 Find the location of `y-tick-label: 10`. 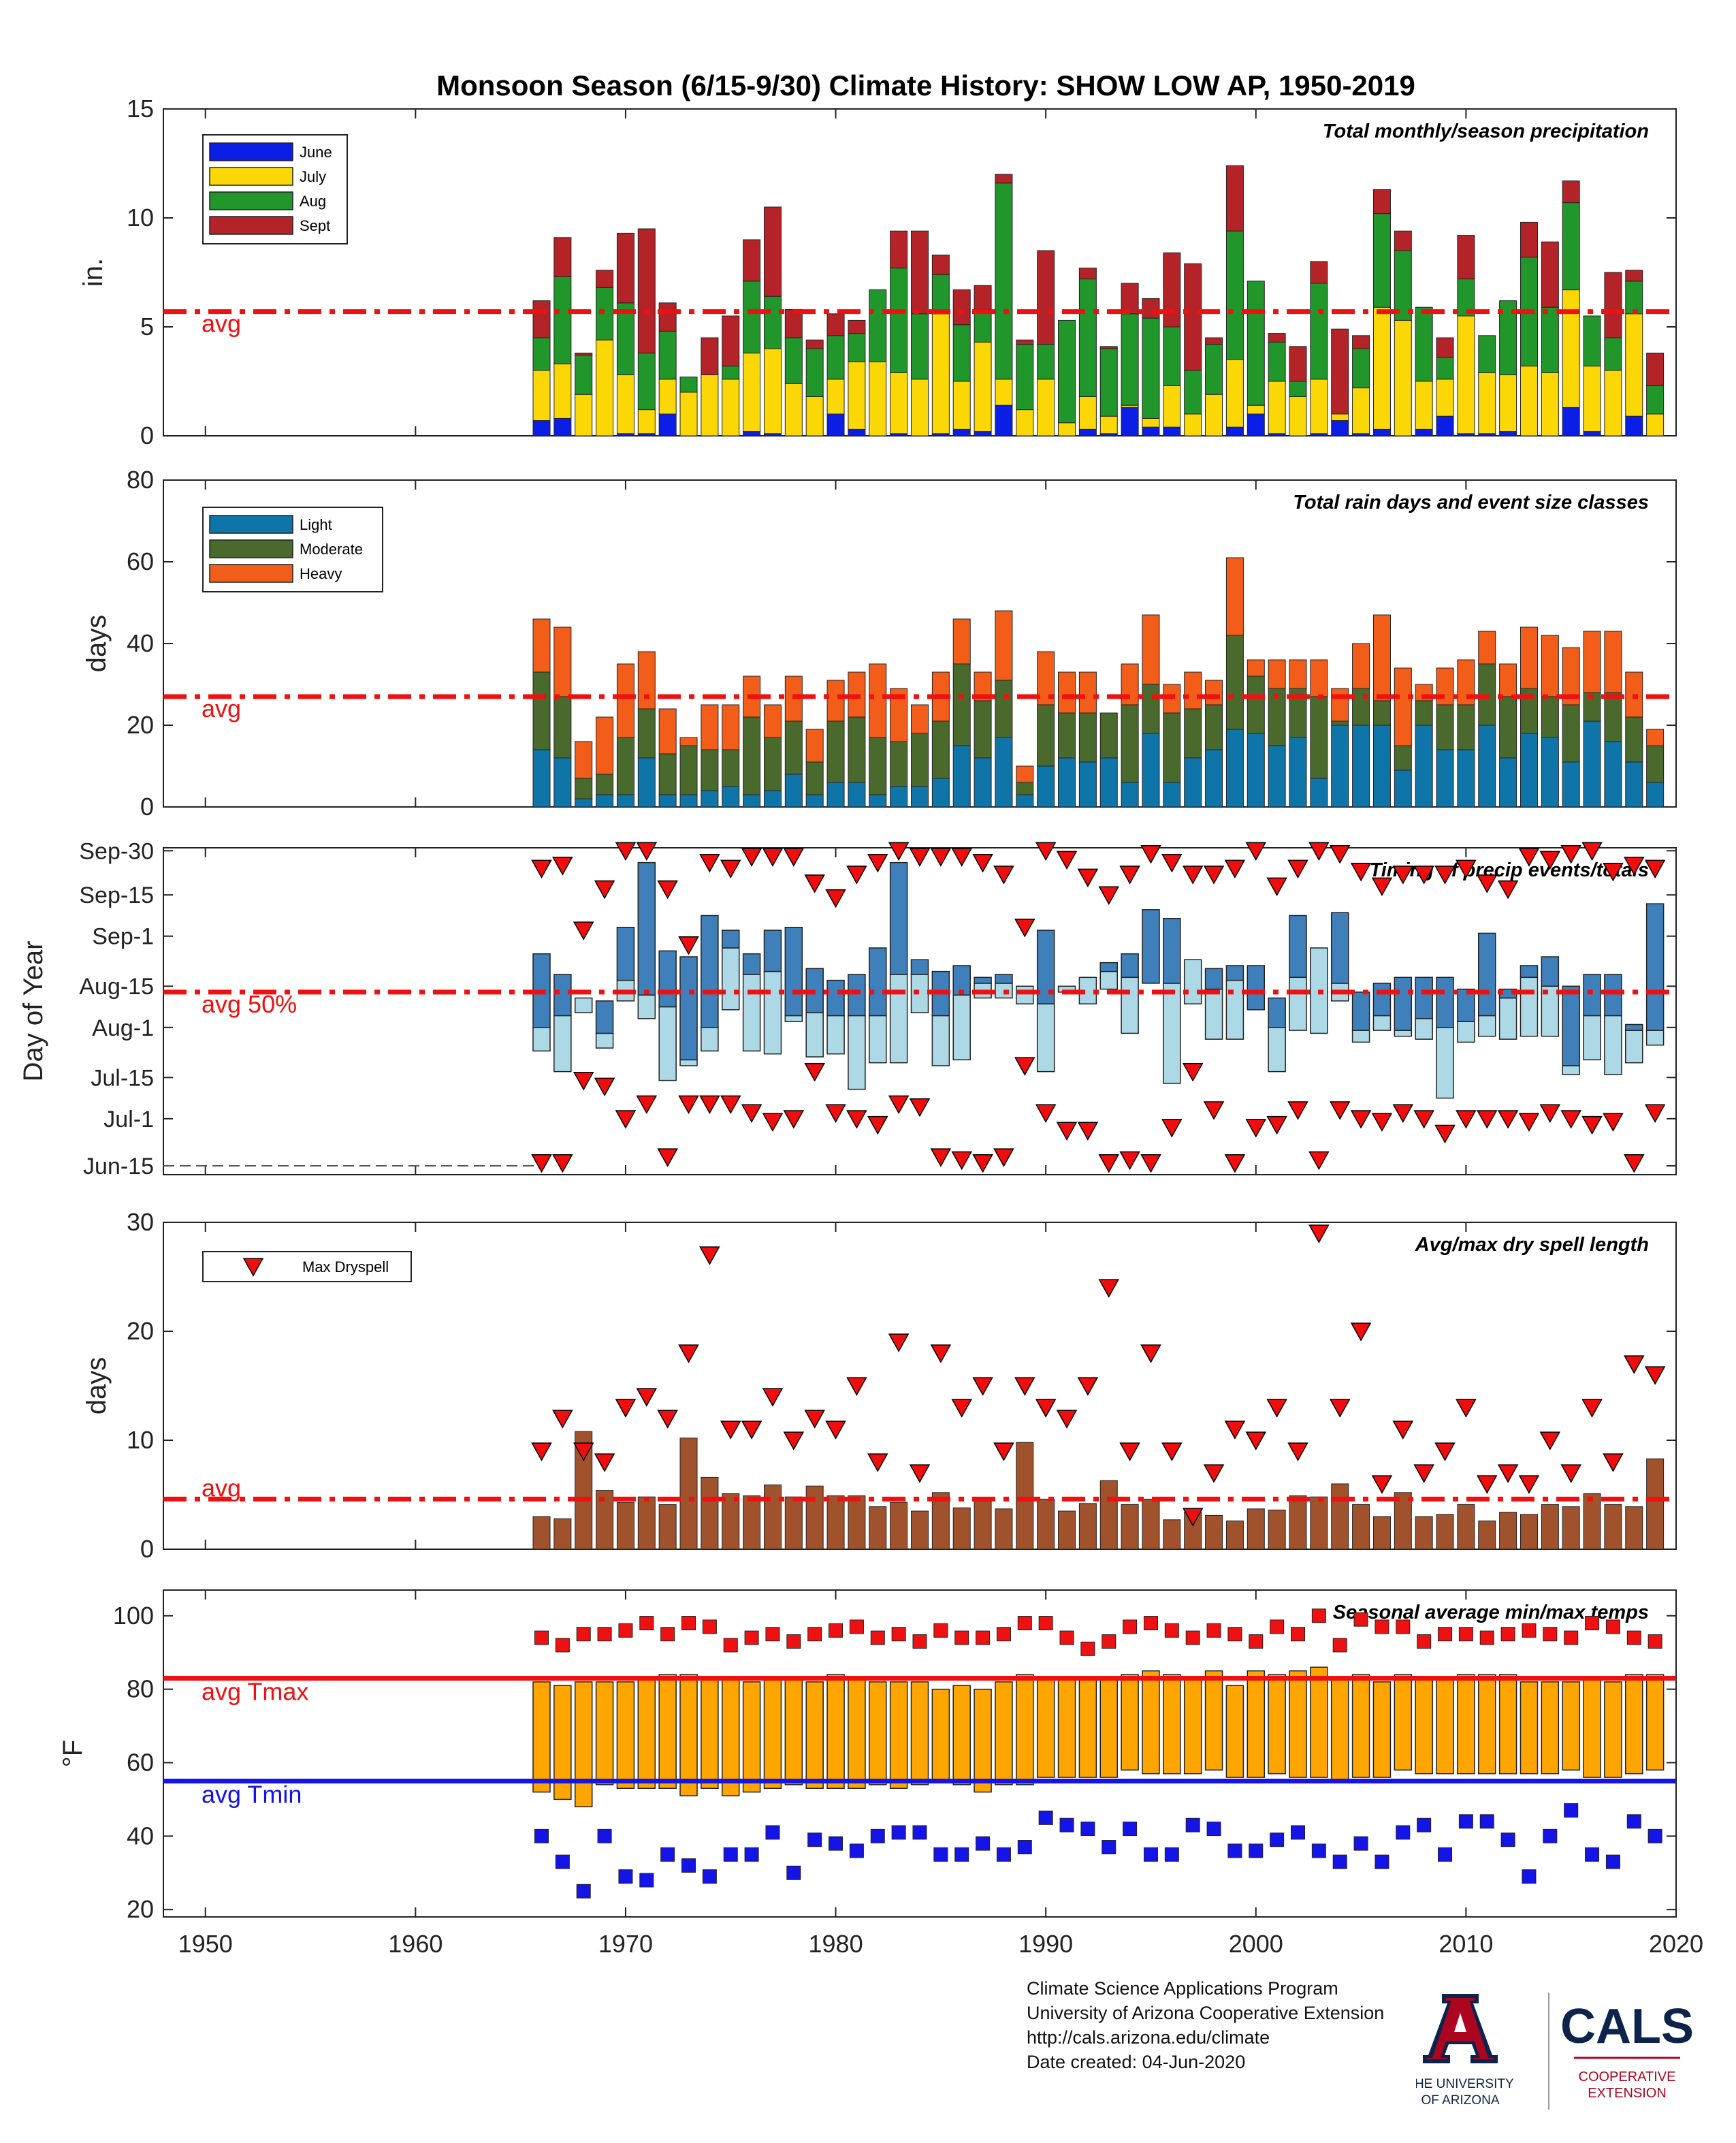

y-tick-label: 10 is located at coordinates (140, 1440).